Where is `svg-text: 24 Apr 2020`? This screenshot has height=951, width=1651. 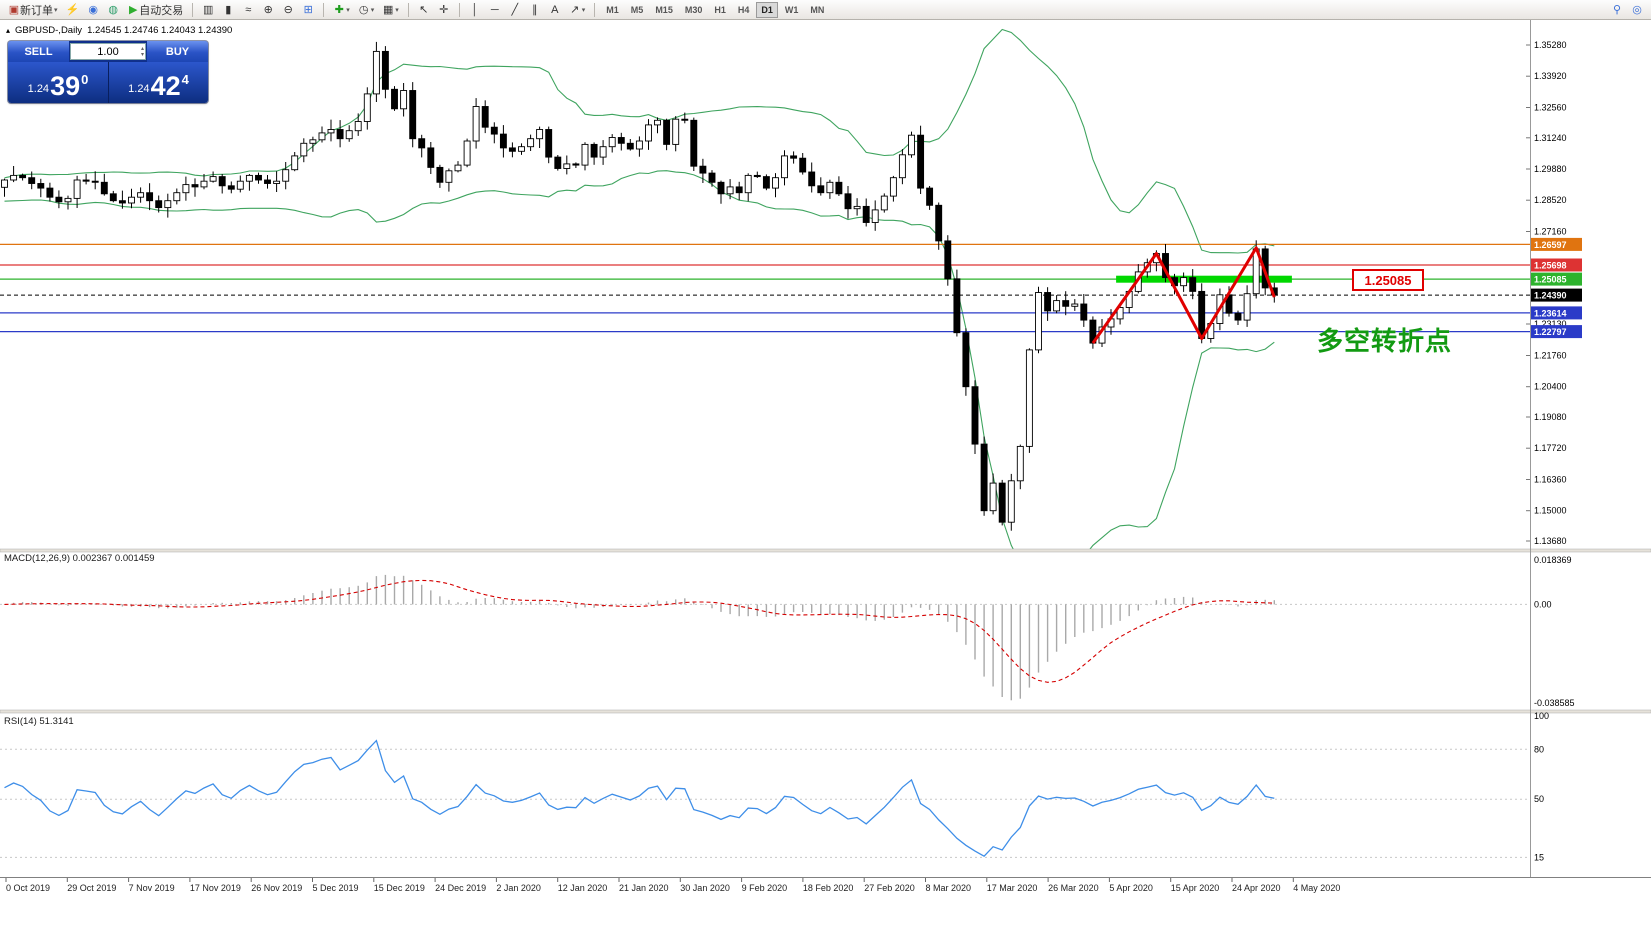
svg-text: 24 Apr 2020 is located at coordinates (1256, 888).